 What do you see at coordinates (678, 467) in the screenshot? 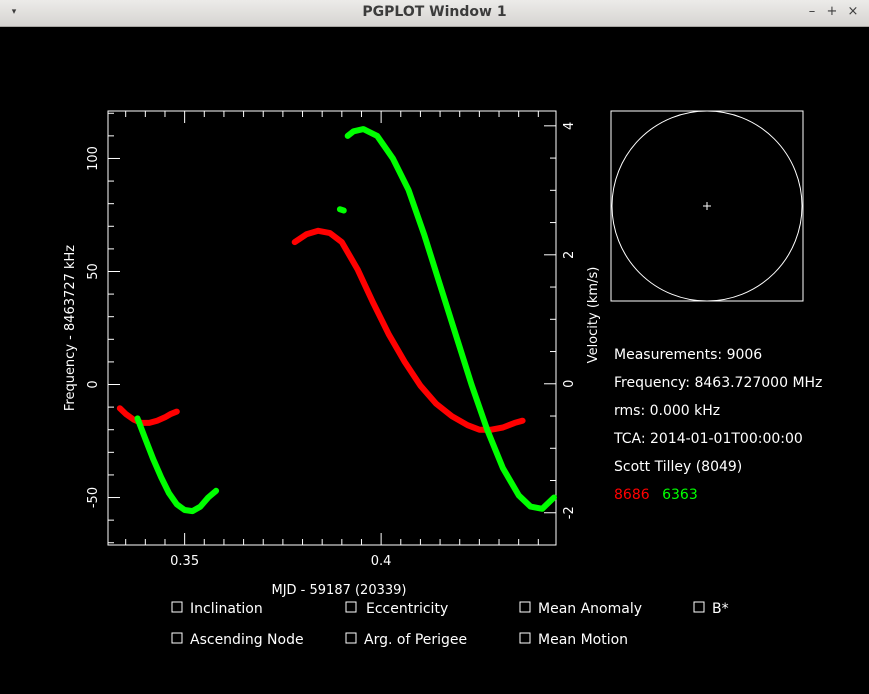
I see `observer-text: Scott Tilley (8049)` at bounding box center [678, 467].